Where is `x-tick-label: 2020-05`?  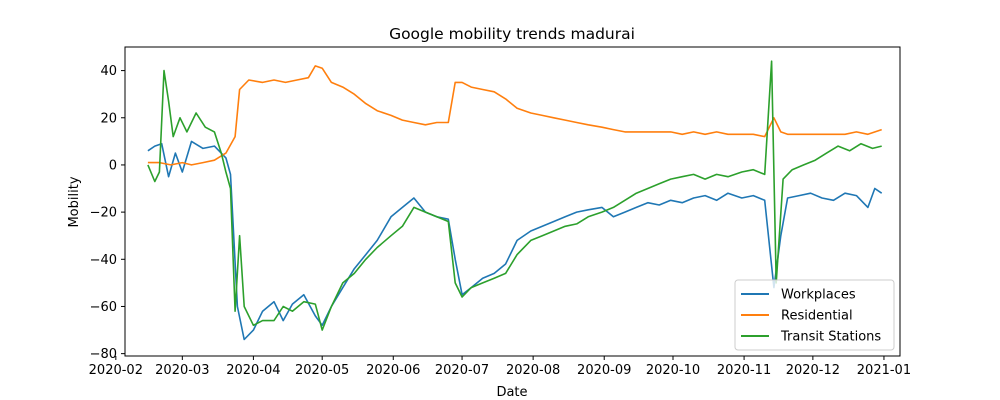
x-tick-label: 2020-05 is located at coordinates (322, 370).